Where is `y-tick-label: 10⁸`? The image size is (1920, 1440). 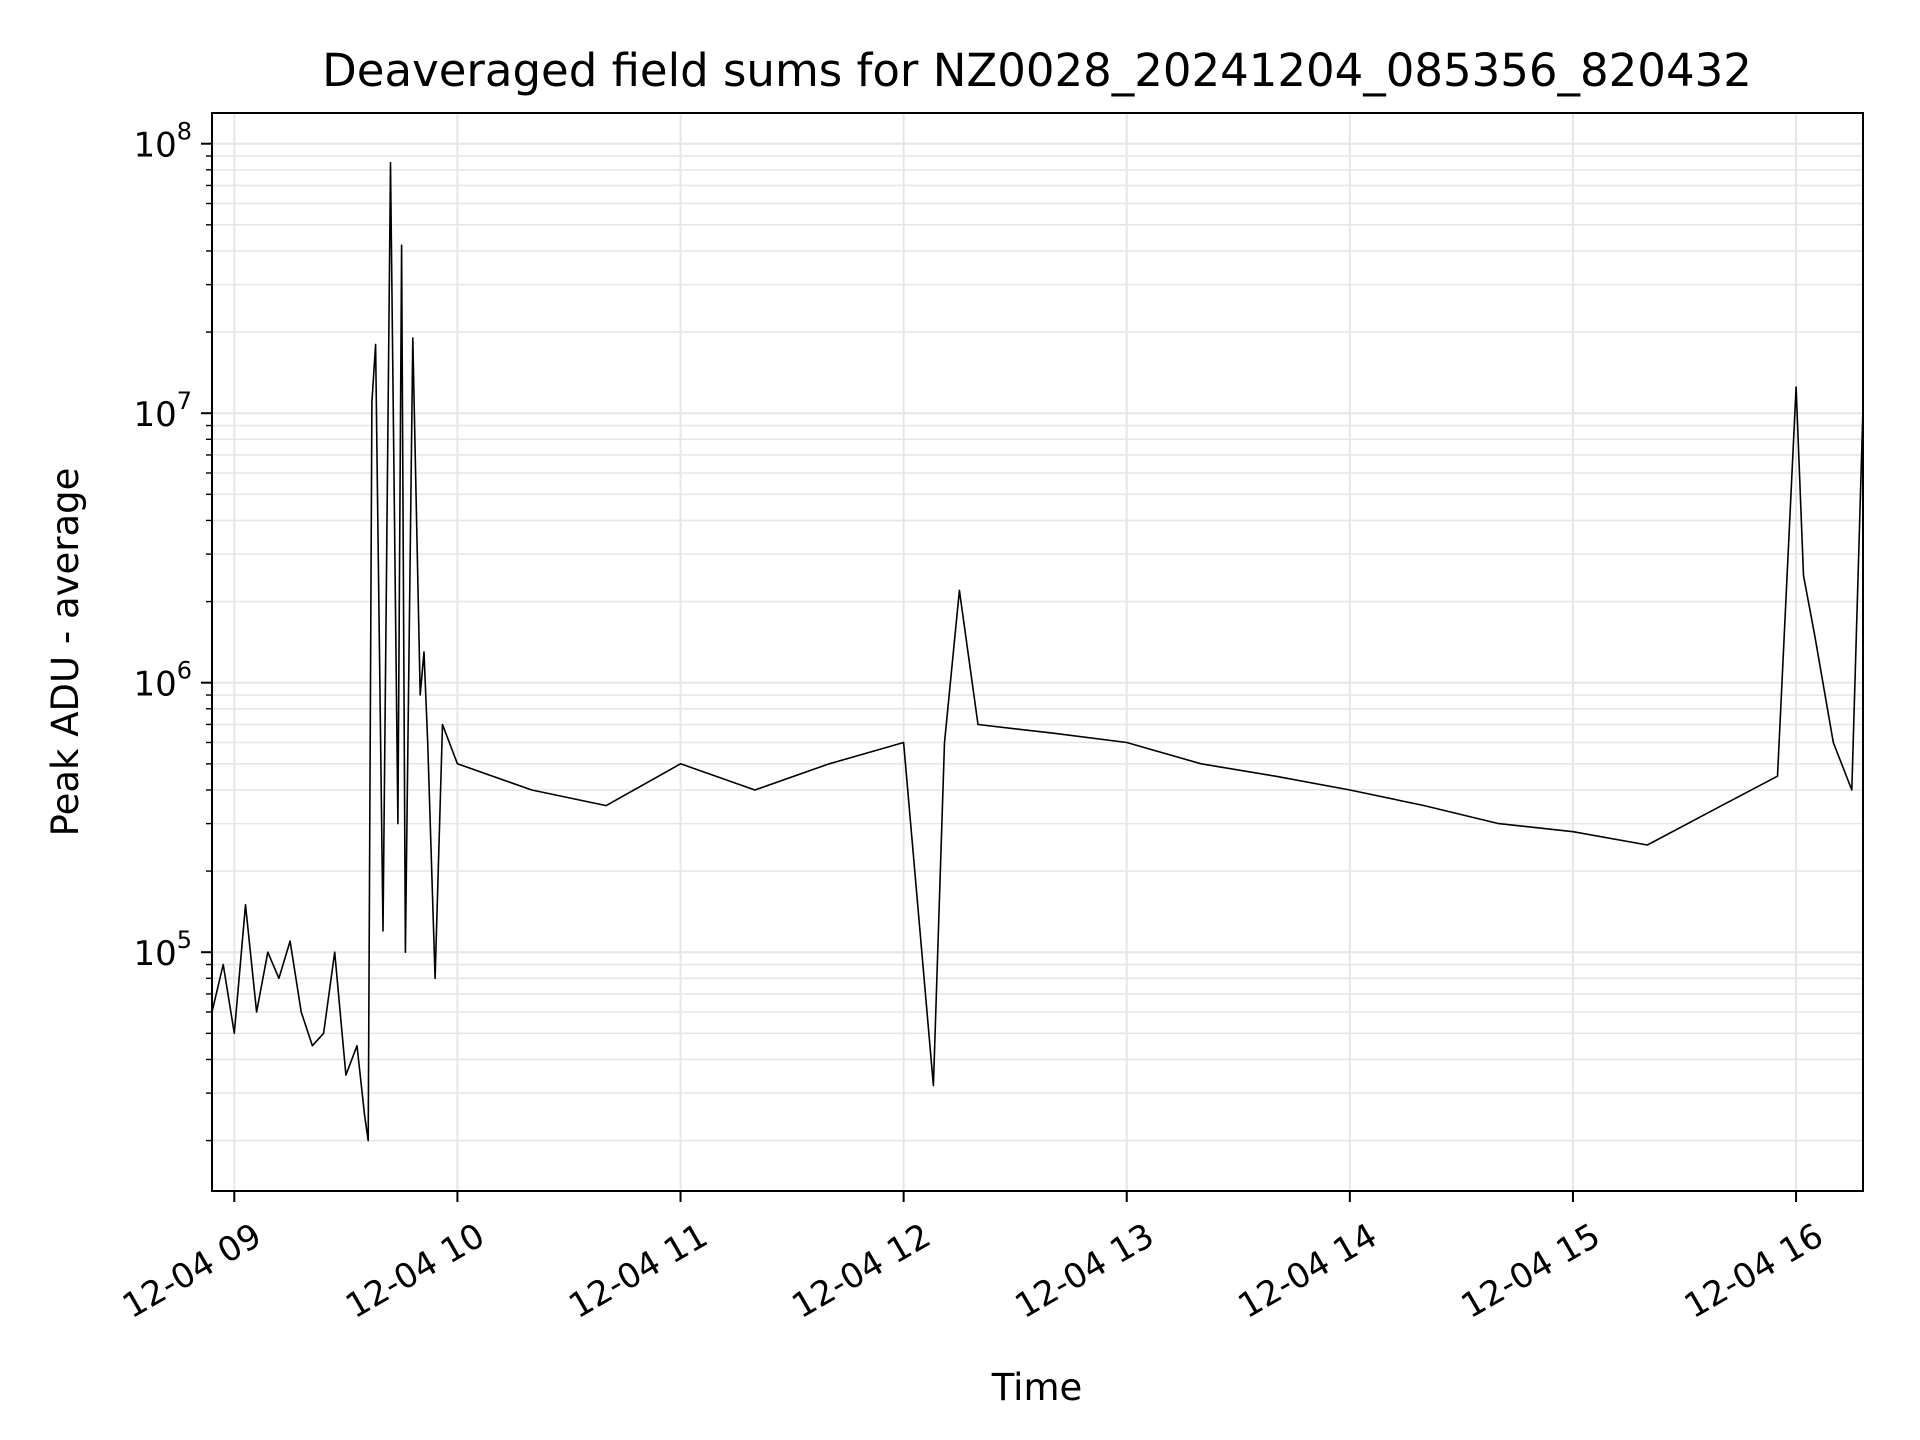
y-tick-label: 10⁸ is located at coordinates (162, 142).